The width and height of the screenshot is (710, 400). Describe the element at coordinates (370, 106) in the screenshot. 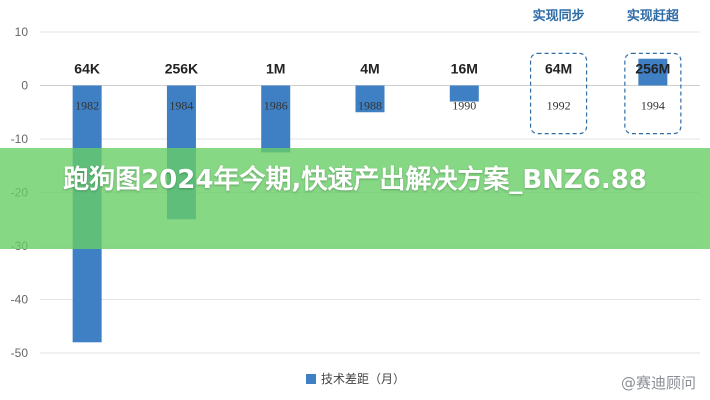

I see `category-label: 1988` at that location.